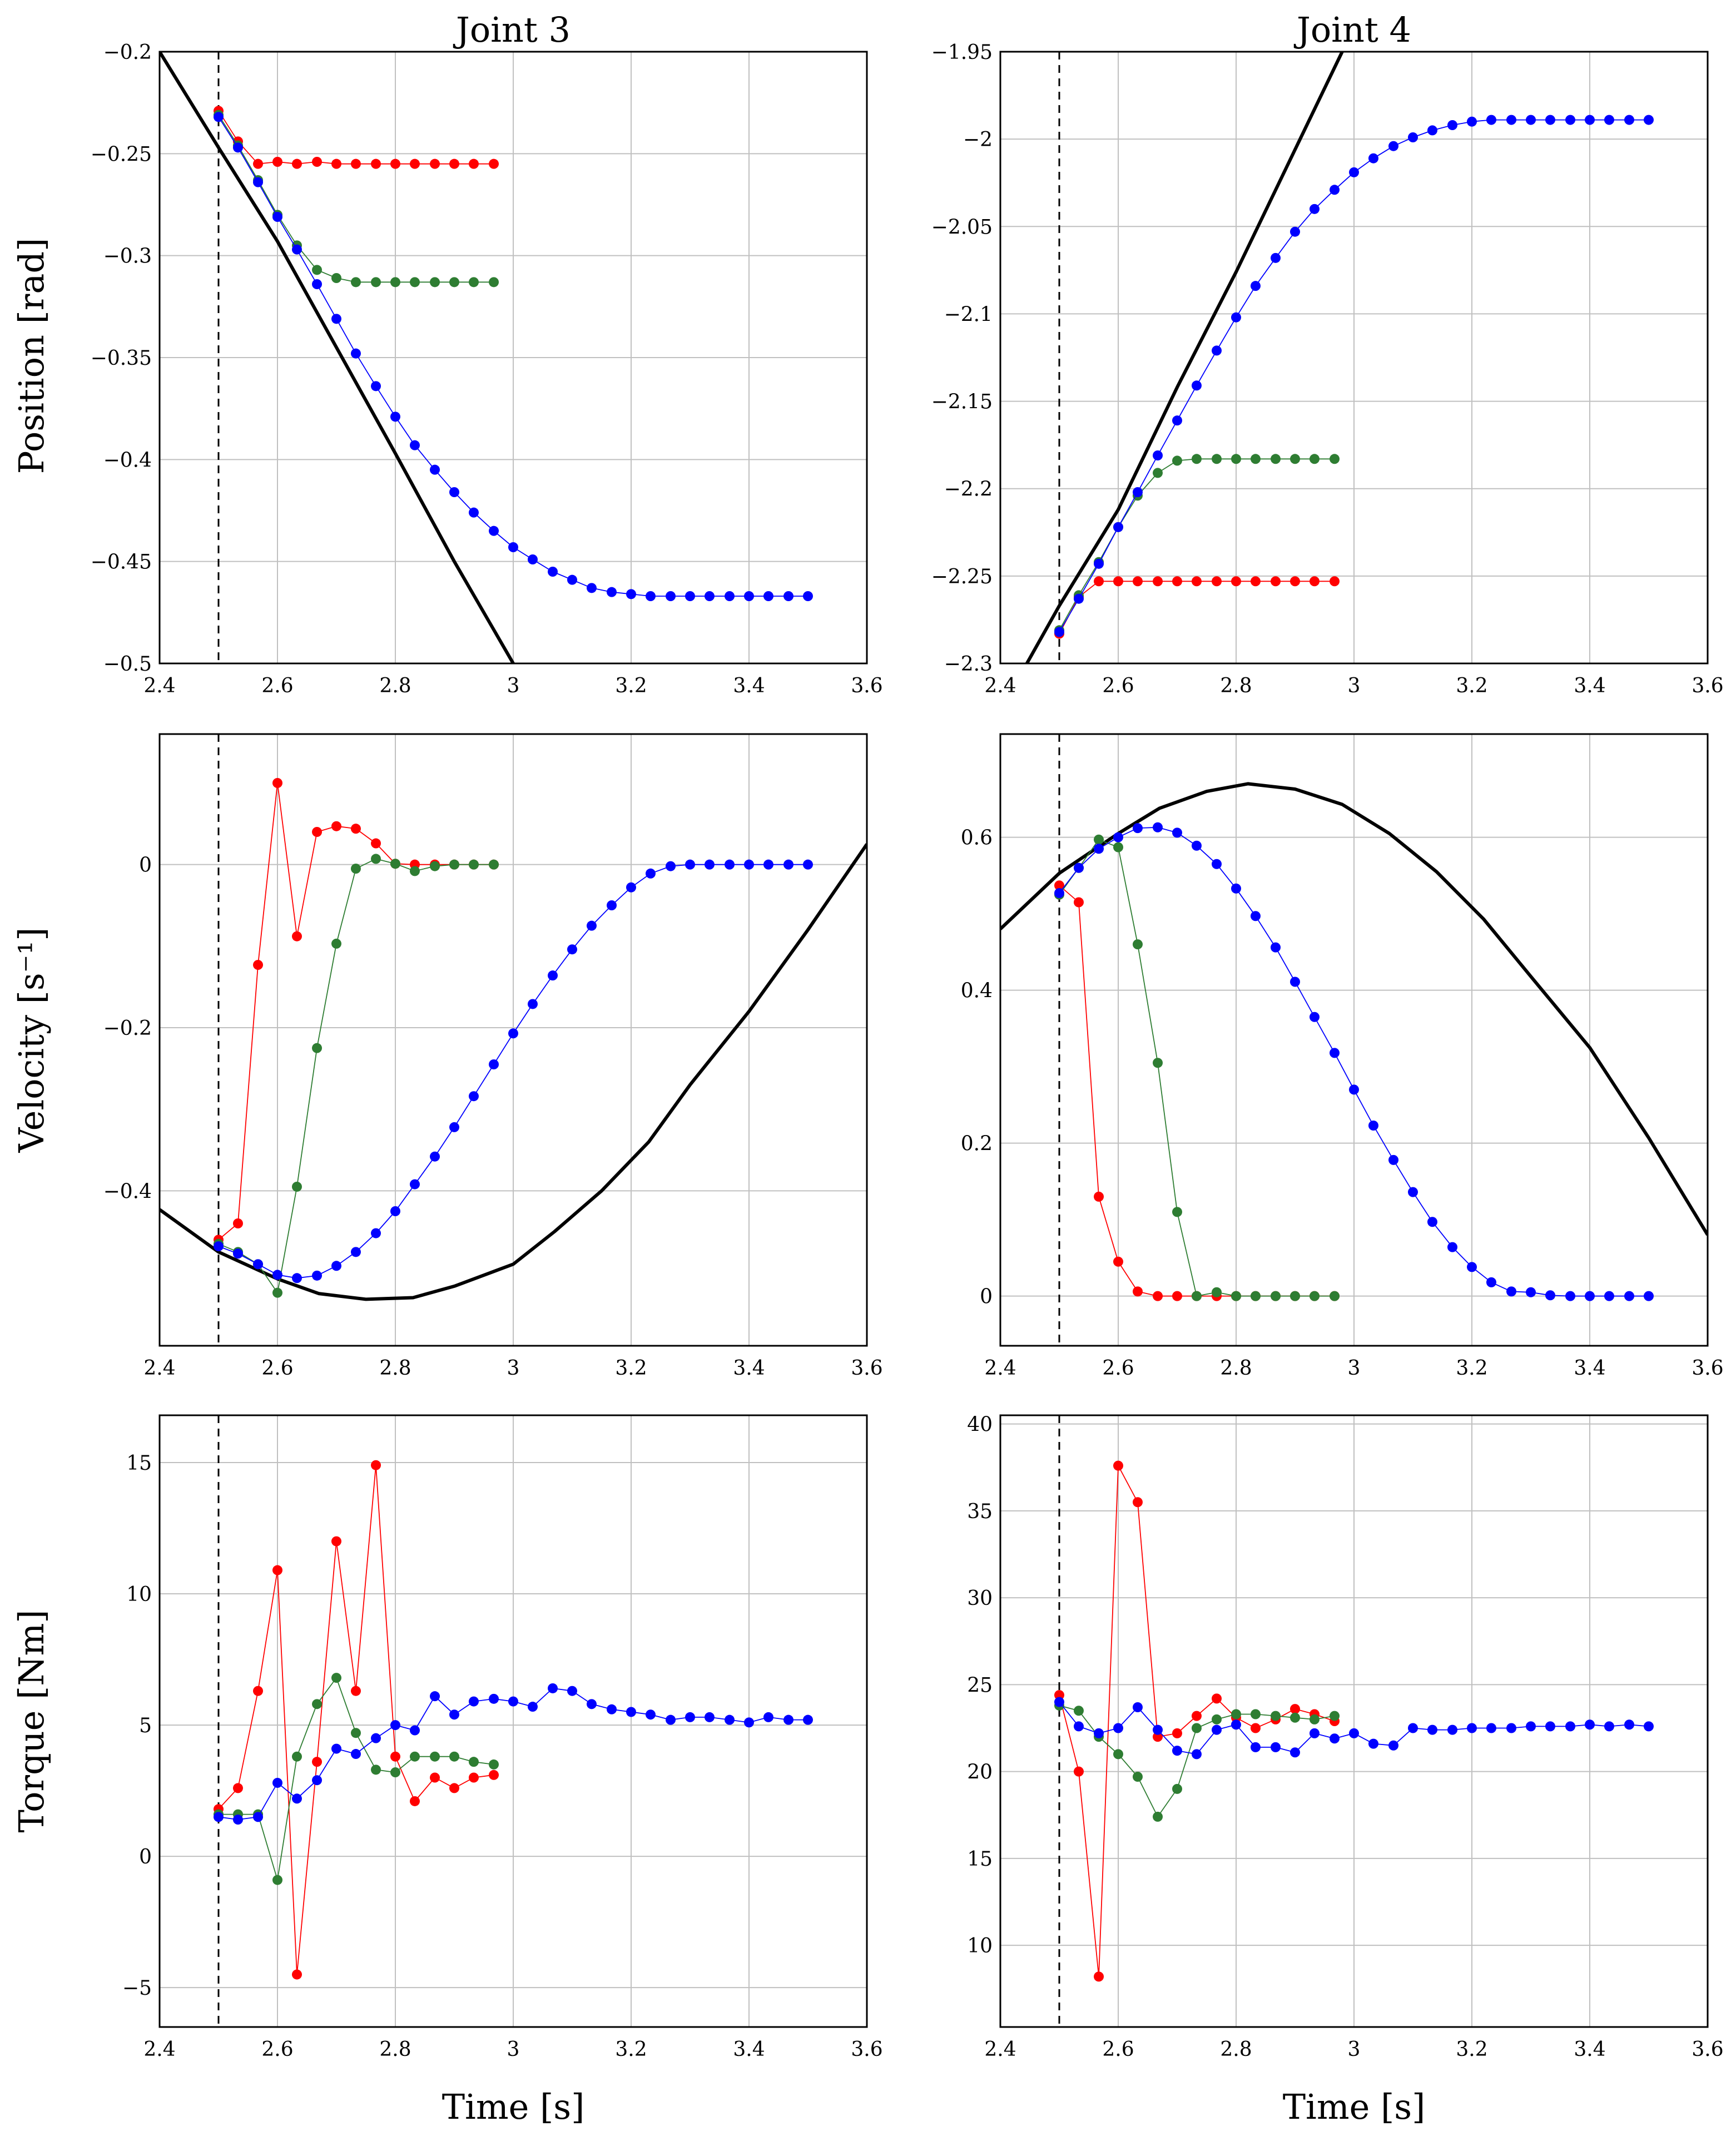 This screenshot has width=1736, height=2141. I want to click on y-tick-label: −1.95, so click(962, 52).